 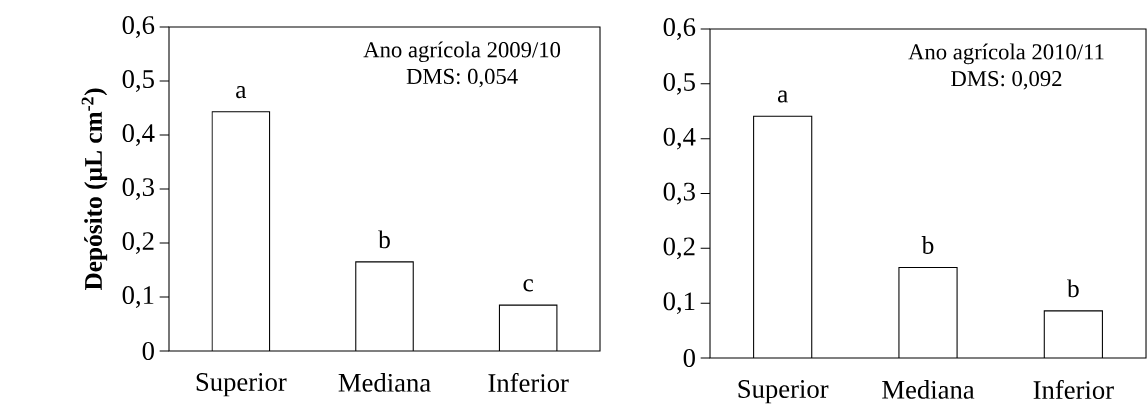 What do you see at coordinates (1006, 80) in the screenshot?
I see `annotation: DMS: 0,092` at bounding box center [1006, 80].